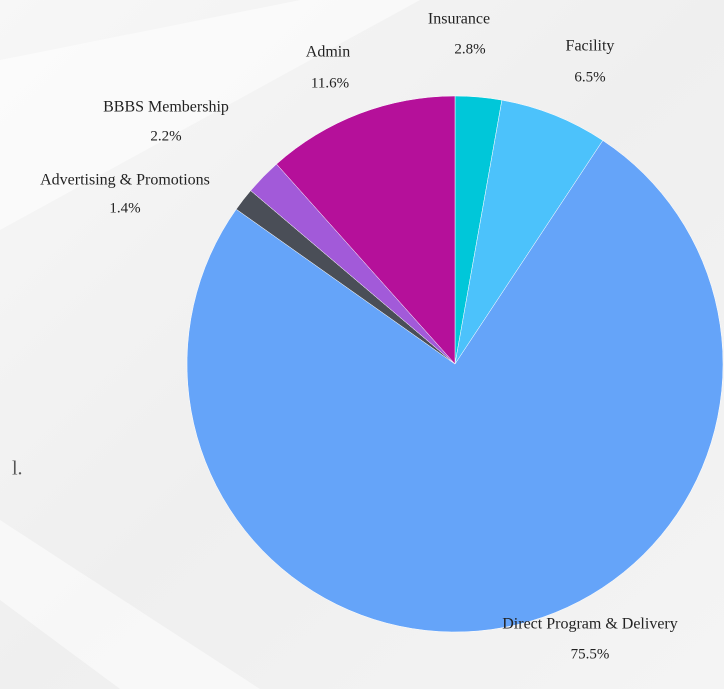 Image resolution: width=724 pixels, height=689 pixels. I want to click on slice-value-label: 11.6%, so click(330, 83).